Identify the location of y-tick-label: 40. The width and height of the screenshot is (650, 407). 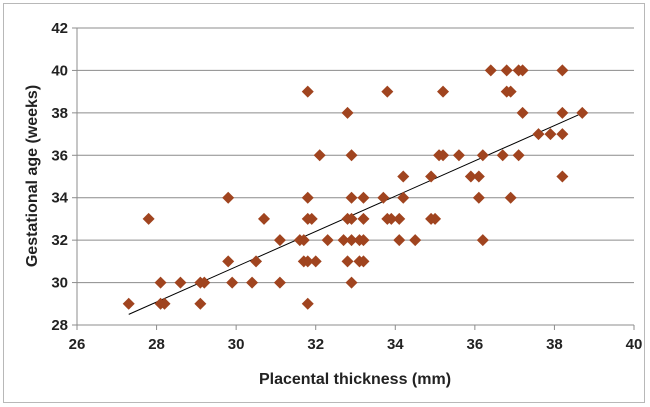
(59, 70).